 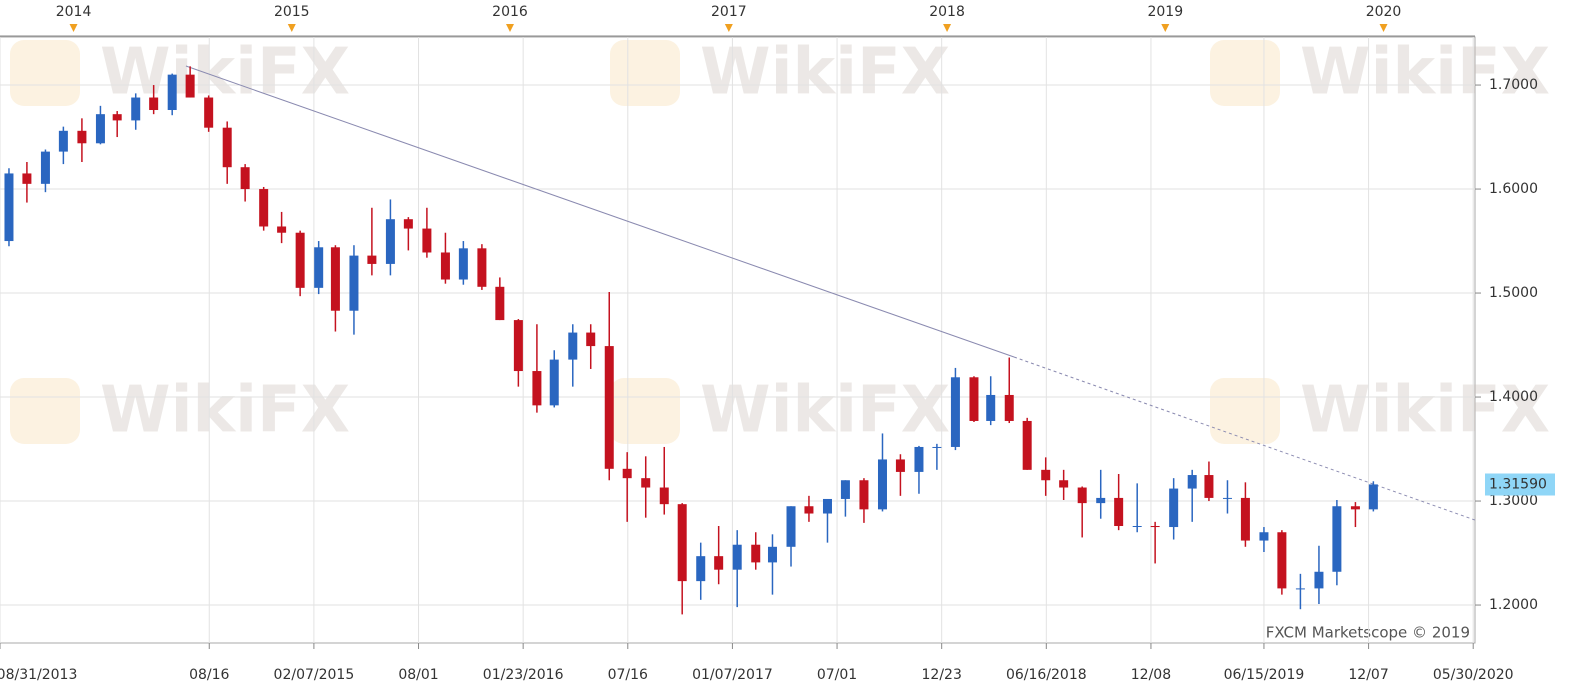 I want to click on x-tick-label: 08/16, so click(x=209, y=675).